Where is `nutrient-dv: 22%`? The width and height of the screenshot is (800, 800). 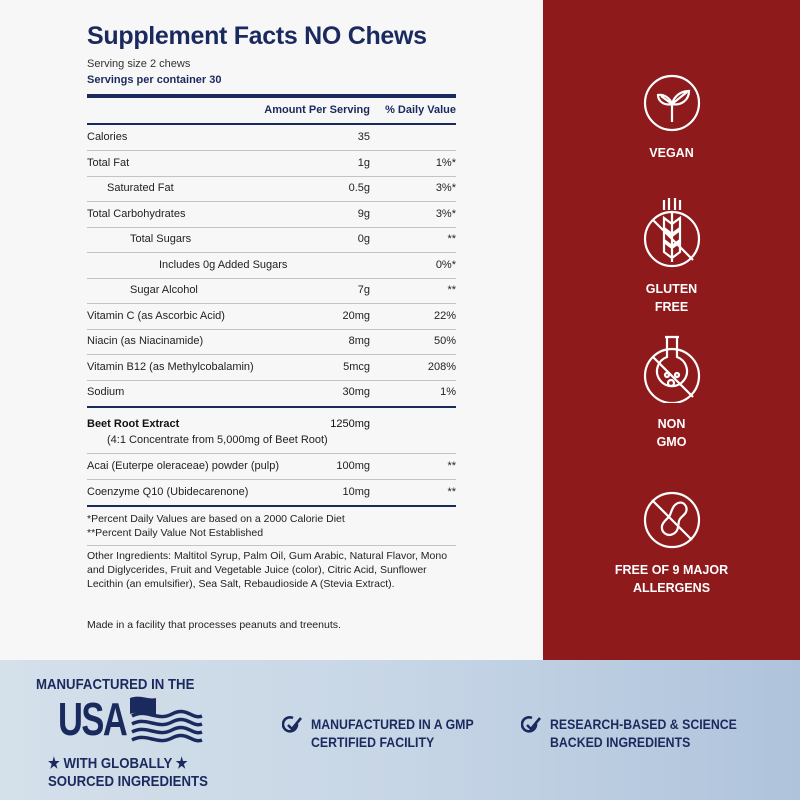
nutrient-dv: 22% is located at coordinates (444, 315).